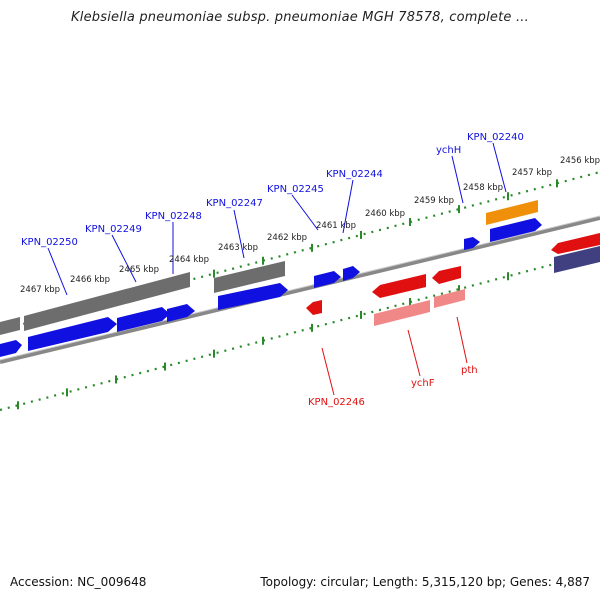  Describe the element at coordinates (336, 226) in the screenshot. I see `tick-label-2461: 2461 kbp` at that location.